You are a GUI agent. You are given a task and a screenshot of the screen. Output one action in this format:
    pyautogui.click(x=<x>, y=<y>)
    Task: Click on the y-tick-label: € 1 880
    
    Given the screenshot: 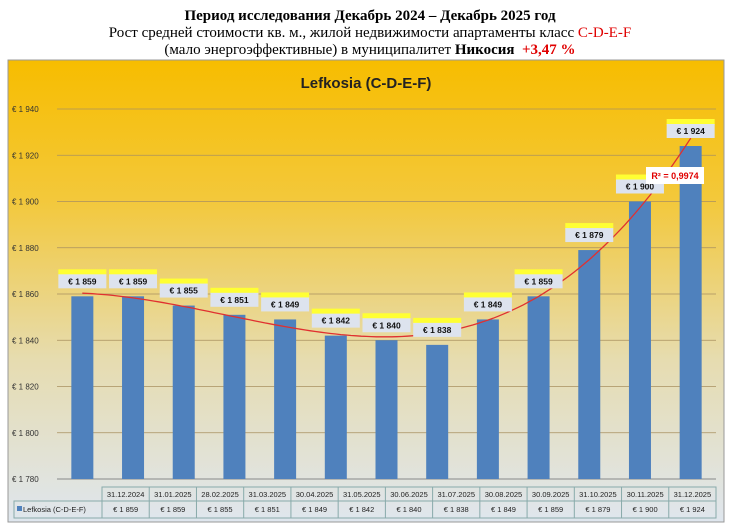 What is the action you would take?
    pyautogui.click(x=25, y=248)
    